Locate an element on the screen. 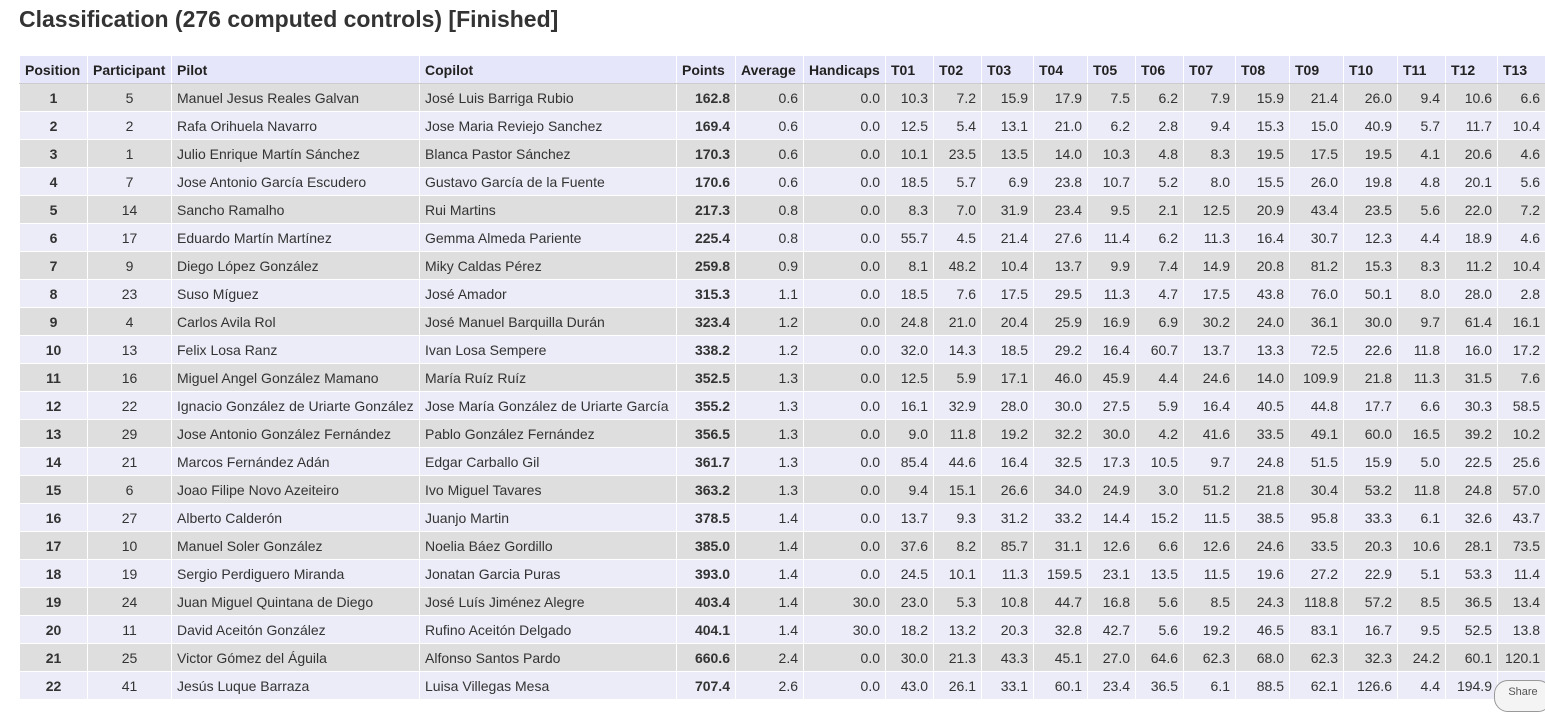 The width and height of the screenshot is (1545, 712). table-cell: Sancho Ramalho is located at coordinates (296, 210).